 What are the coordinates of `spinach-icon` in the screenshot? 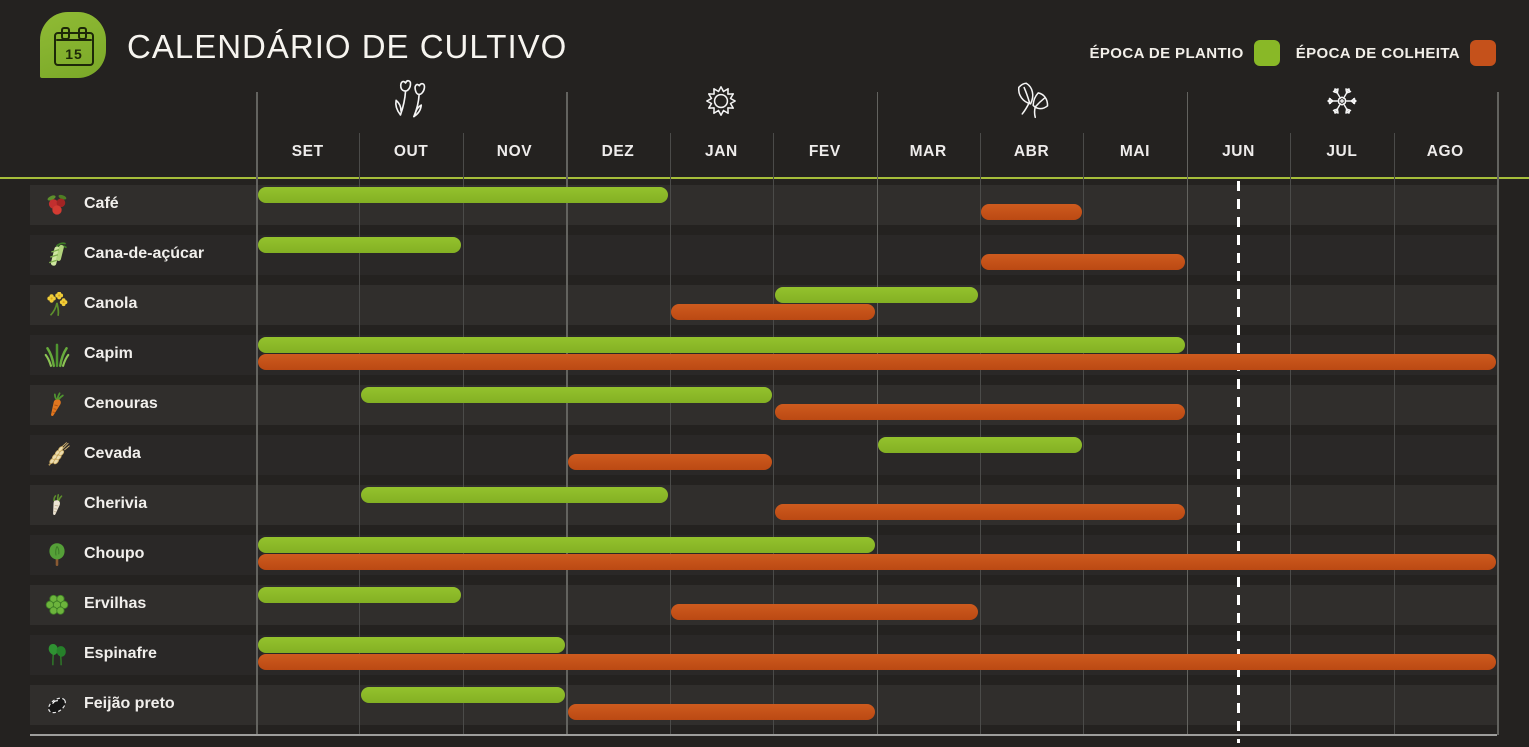 It's located at (57, 655).